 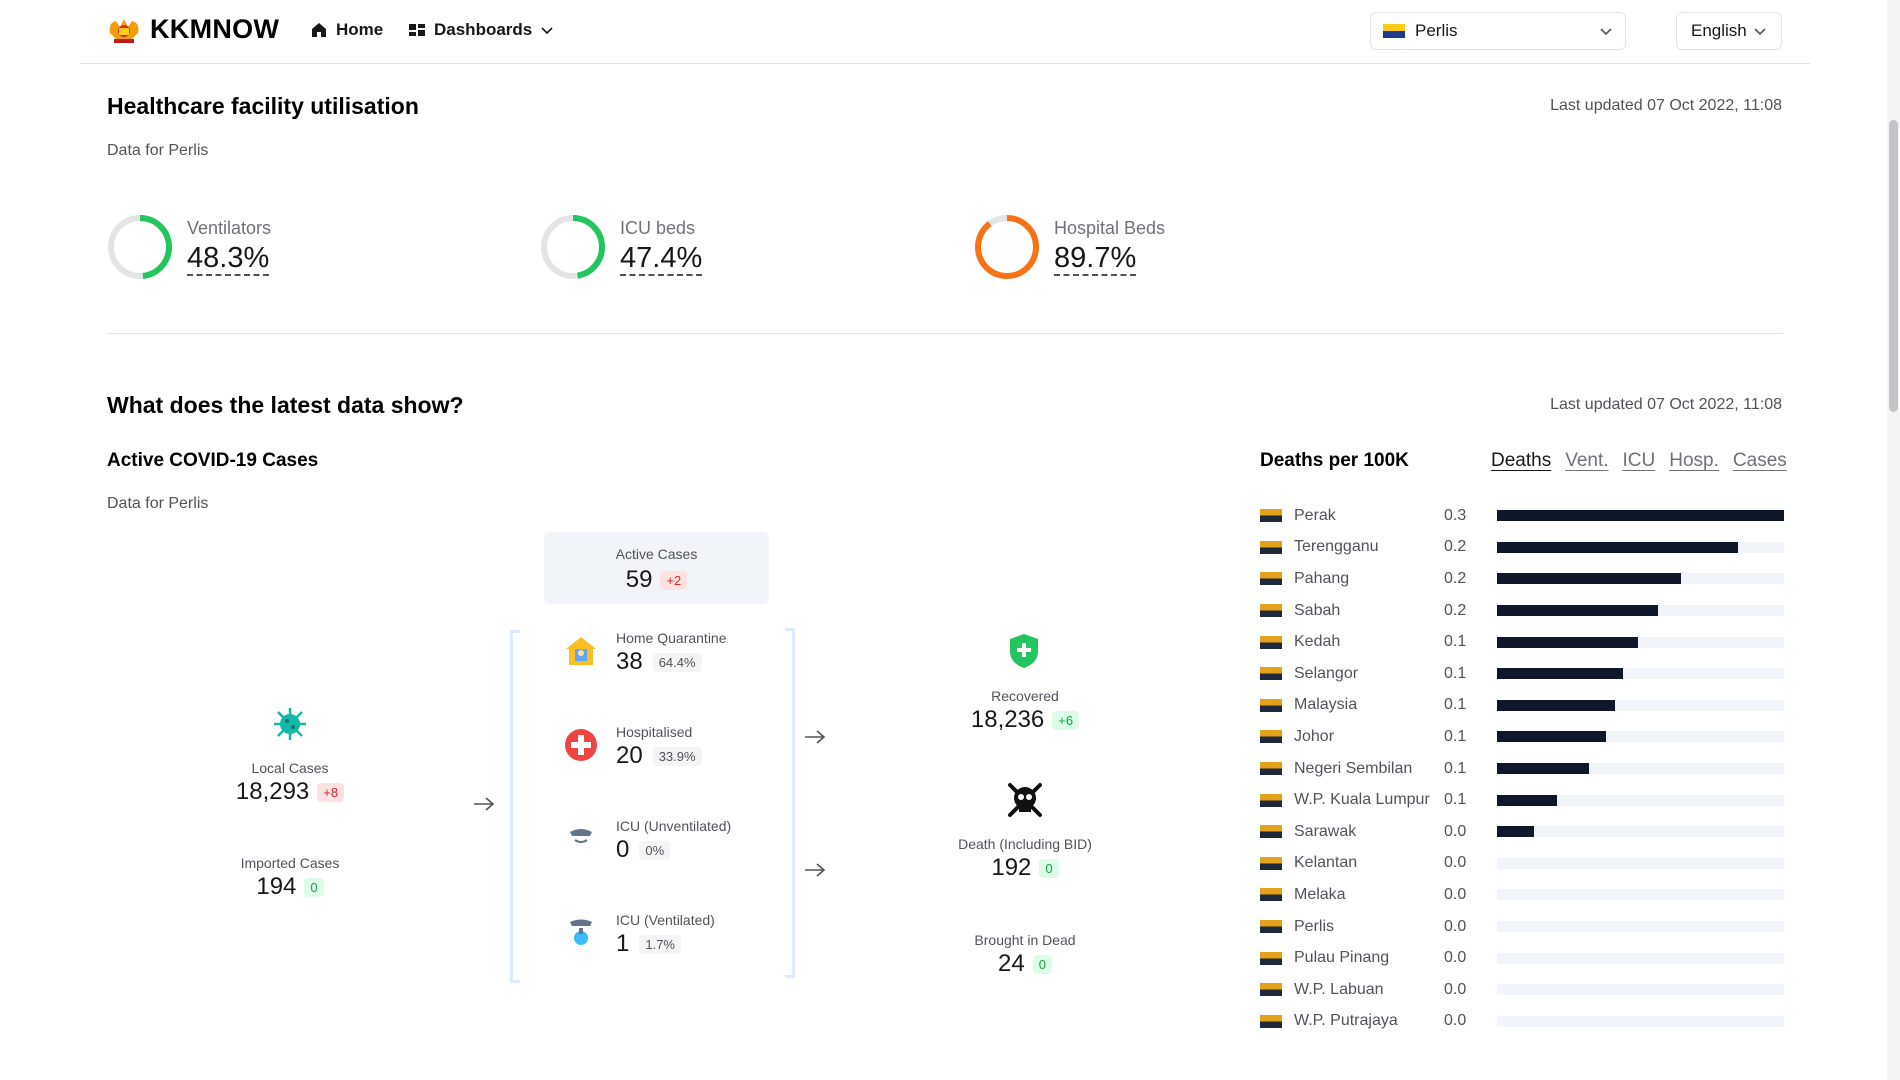 I want to click on metric-tabs: Deaths Vent. ICU Hosp. Cases, so click(x=1639, y=461).